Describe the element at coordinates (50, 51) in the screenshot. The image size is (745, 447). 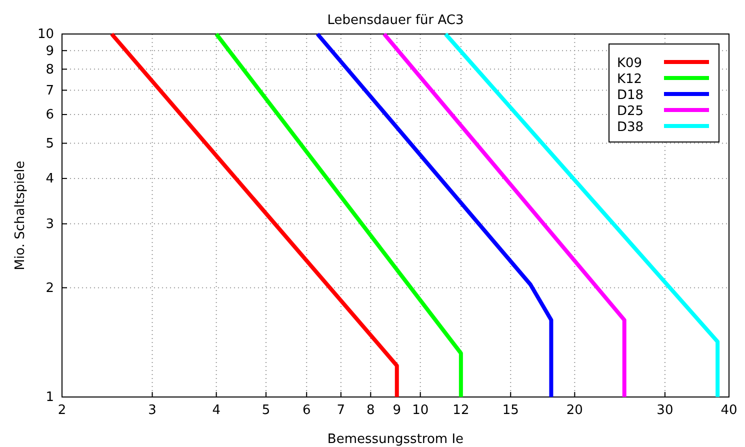
I see `y-tick-label: 9` at that location.